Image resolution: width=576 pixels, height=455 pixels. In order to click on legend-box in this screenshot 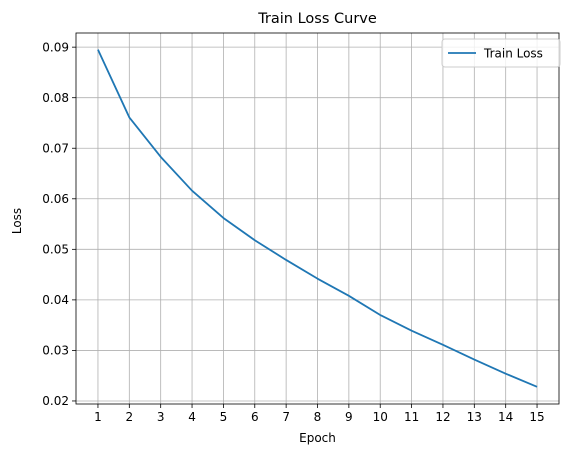, I will do `click(501, 53)`.